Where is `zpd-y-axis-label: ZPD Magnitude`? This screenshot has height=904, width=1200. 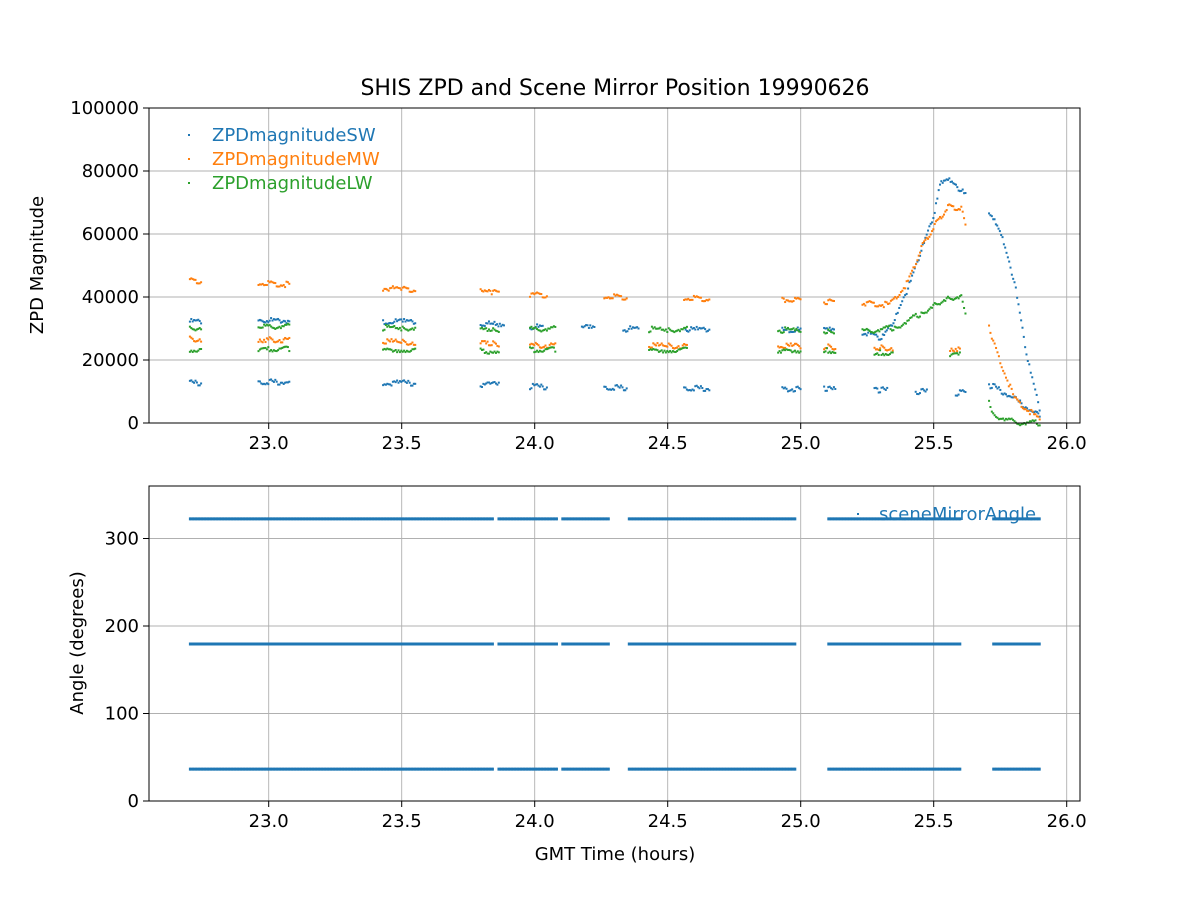 zpd-y-axis-label: ZPD Magnitude is located at coordinates (37, 265).